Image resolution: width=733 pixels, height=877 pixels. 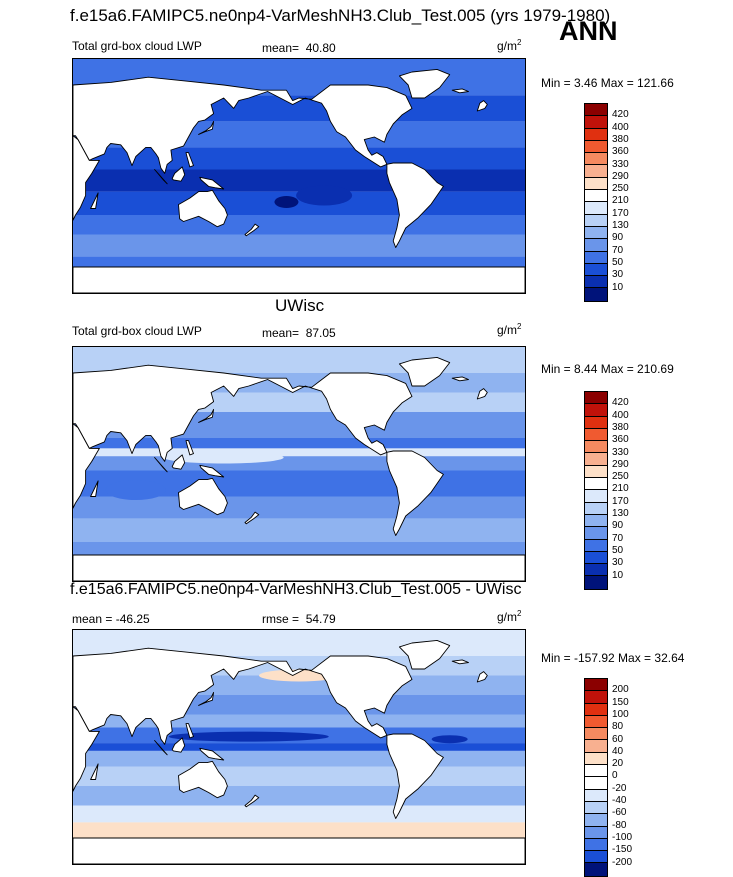 I want to click on colorbar-tick-label: -80, so click(x=619, y=825).